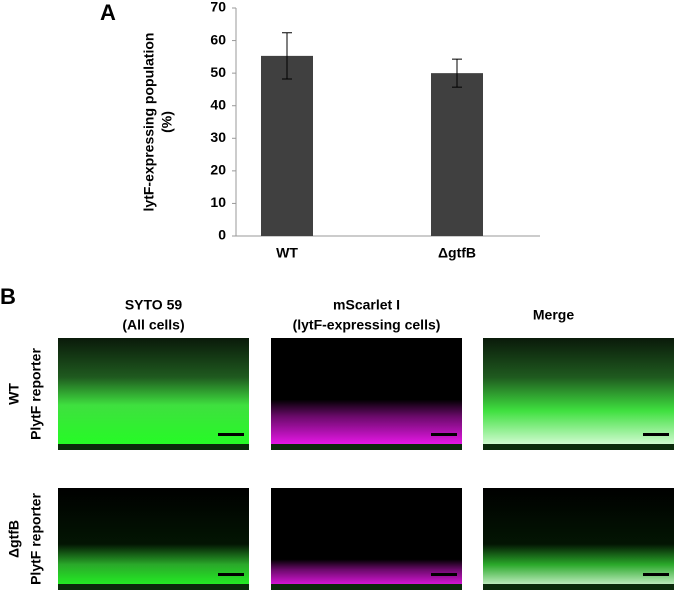 The height and width of the screenshot is (592, 675). Describe the element at coordinates (218, 202) in the screenshot. I see `y-tick-label: 10` at that location.